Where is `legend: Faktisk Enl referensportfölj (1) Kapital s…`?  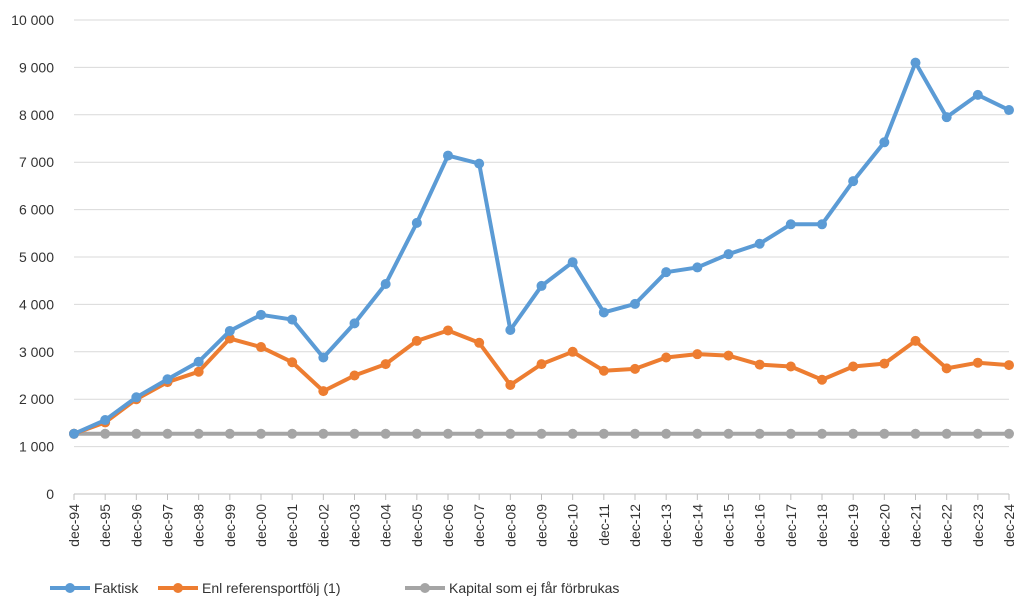
legend: Faktisk Enl referensportfölj (1) Kapital s… is located at coordinates (334, 588).